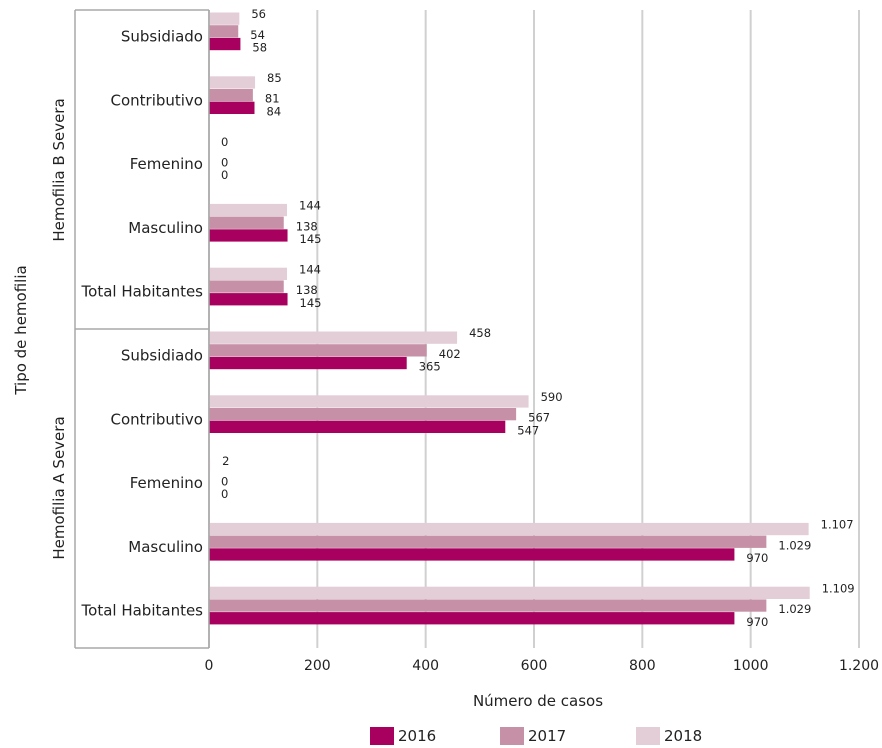 The width and height of the screenshot is (882, 748). Describe the element at coordinates (512, 736) in the screenshot. I see `legend-swatch-2017` at that location.